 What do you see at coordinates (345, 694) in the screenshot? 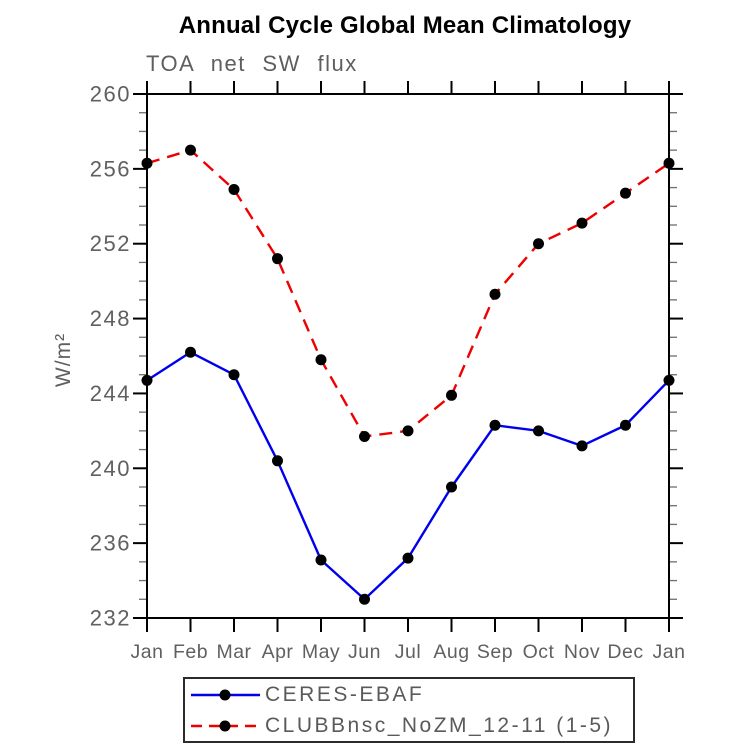
I see `legend-label-ceres-ebaf: CERES-EBAF` at bounding box center [345, 694].